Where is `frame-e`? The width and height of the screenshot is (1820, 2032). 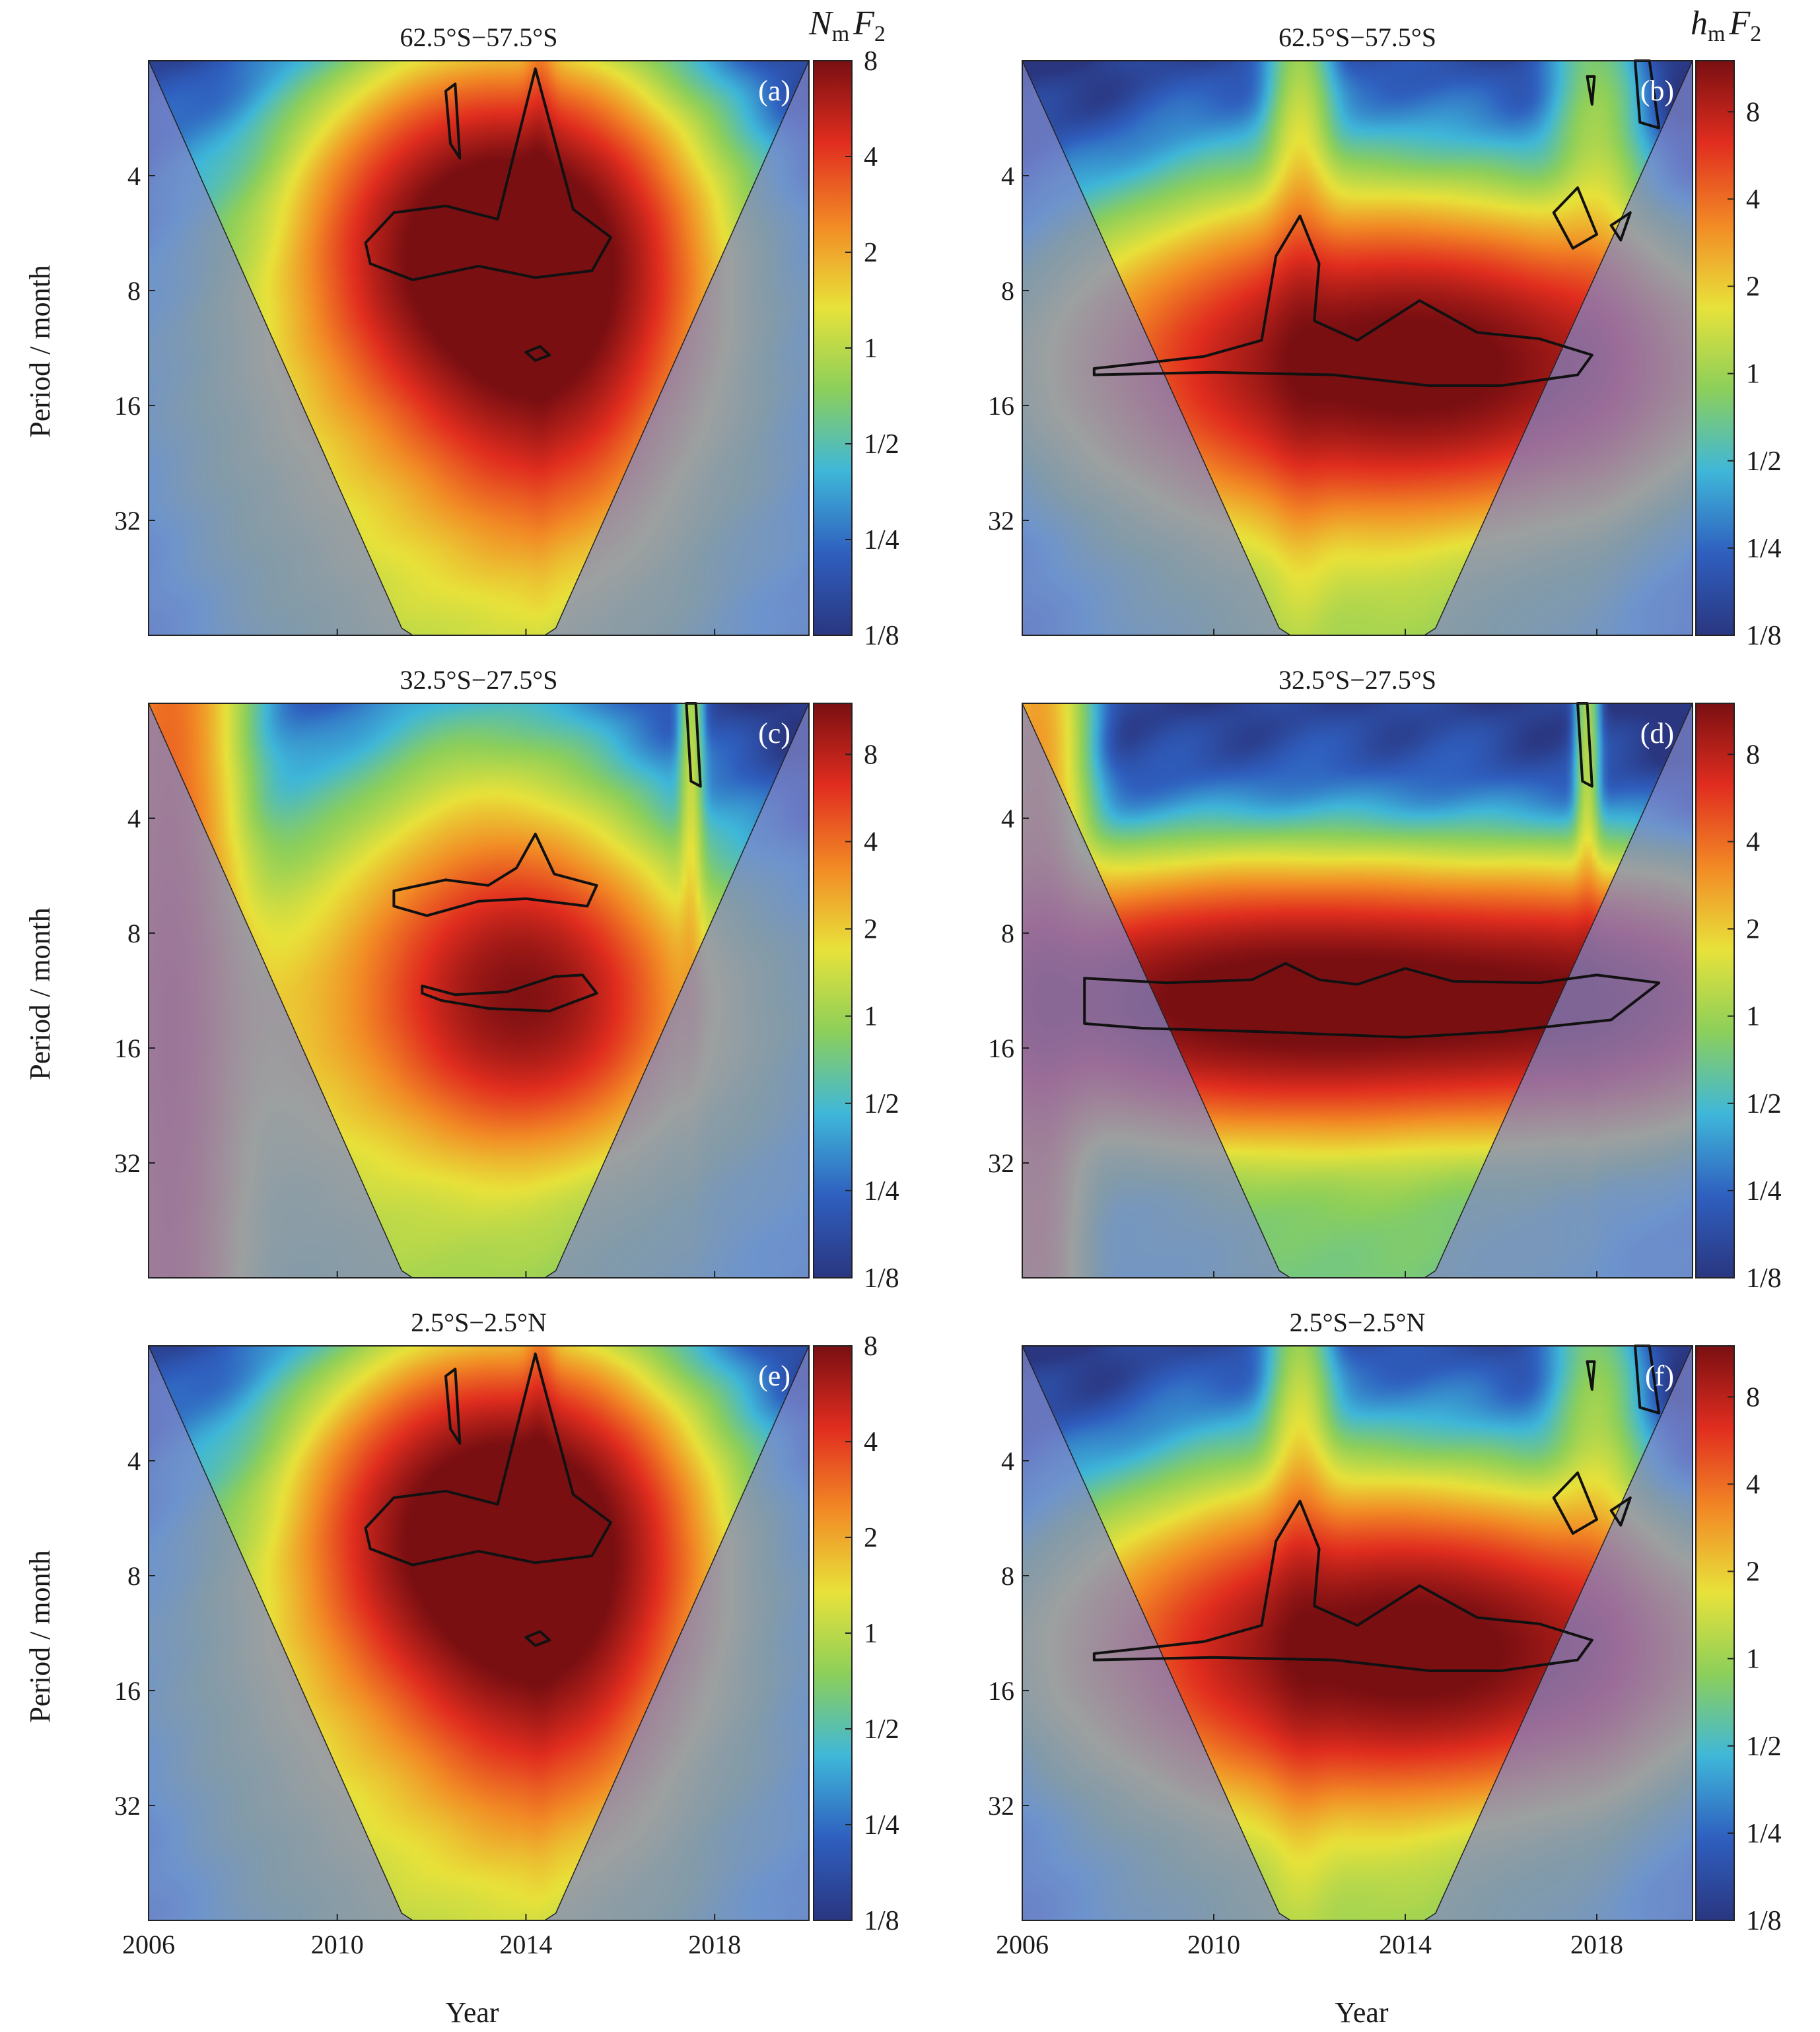 frame-e is located at coordinates (479, 1633).